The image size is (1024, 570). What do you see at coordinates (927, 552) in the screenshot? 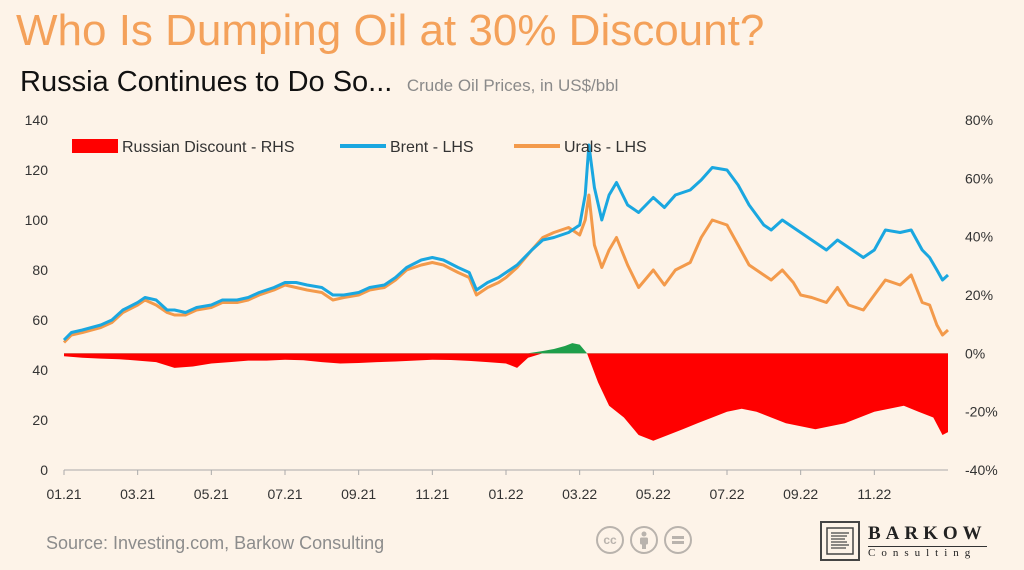
I see `logo-sub: Consulting` at bounding box center [927, 552].